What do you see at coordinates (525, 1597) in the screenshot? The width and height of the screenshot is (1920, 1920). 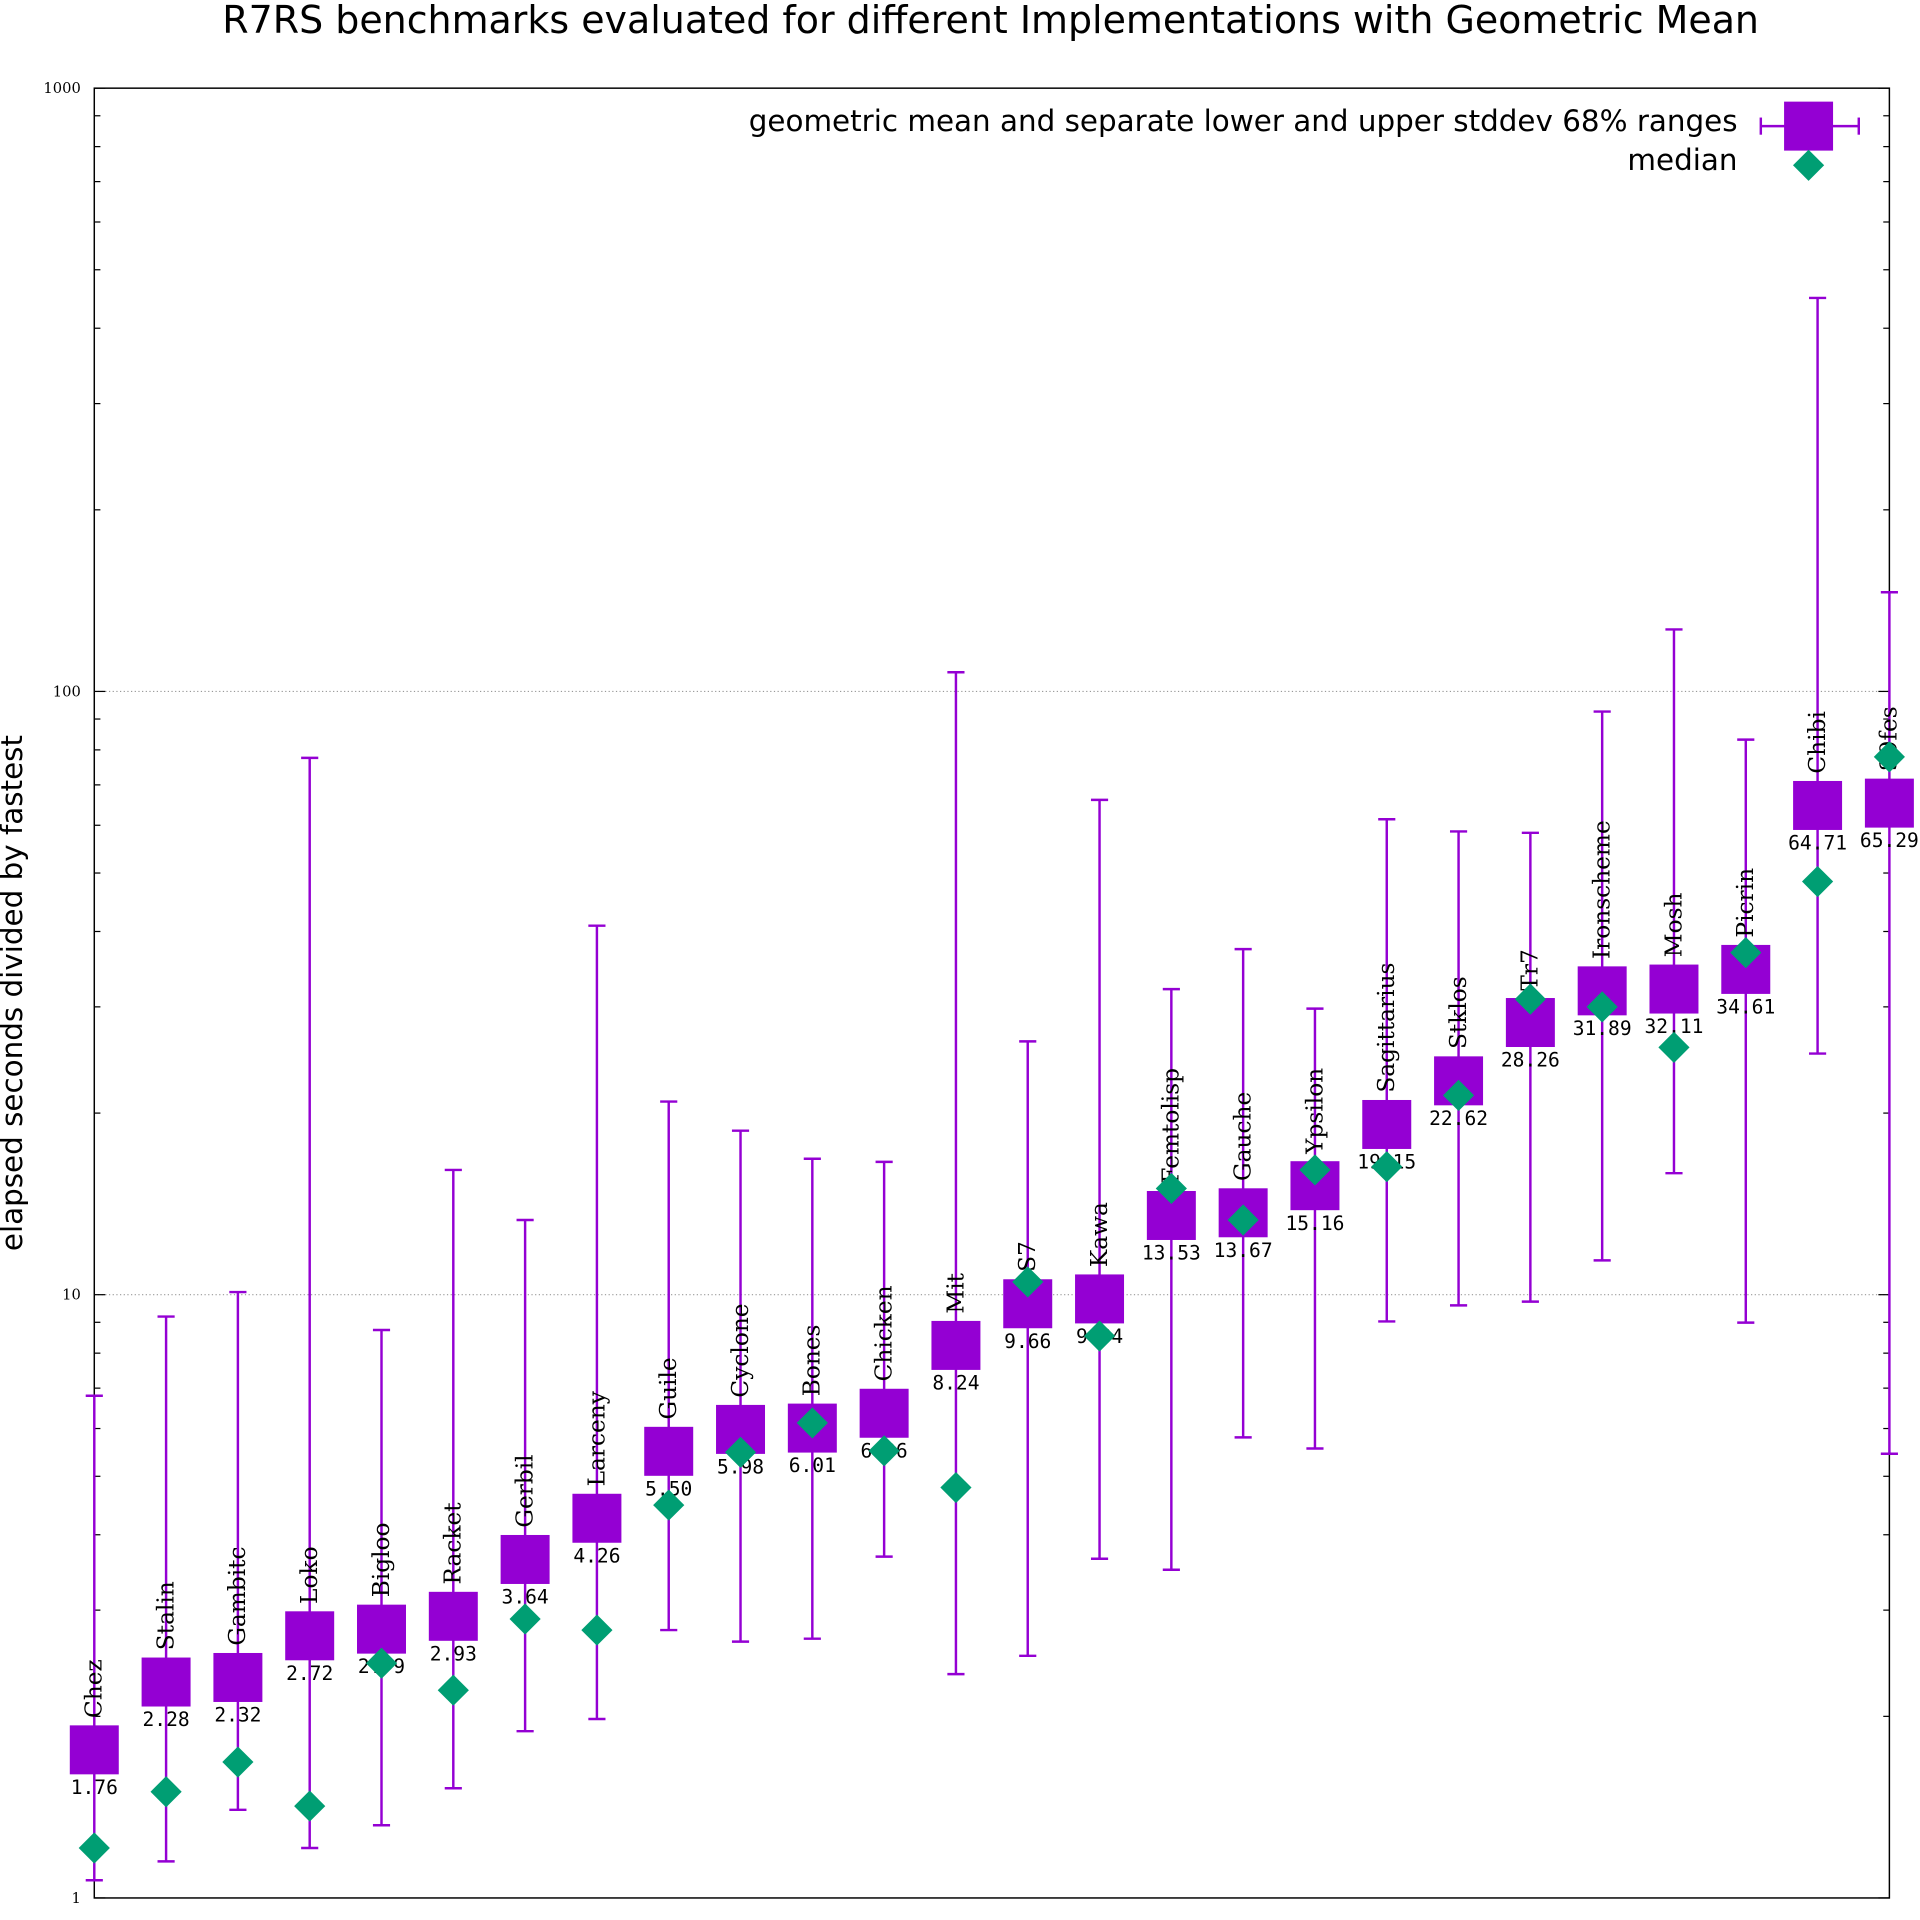 I see `mean-value-label: 3.64` at bounding box center [525, 1597].